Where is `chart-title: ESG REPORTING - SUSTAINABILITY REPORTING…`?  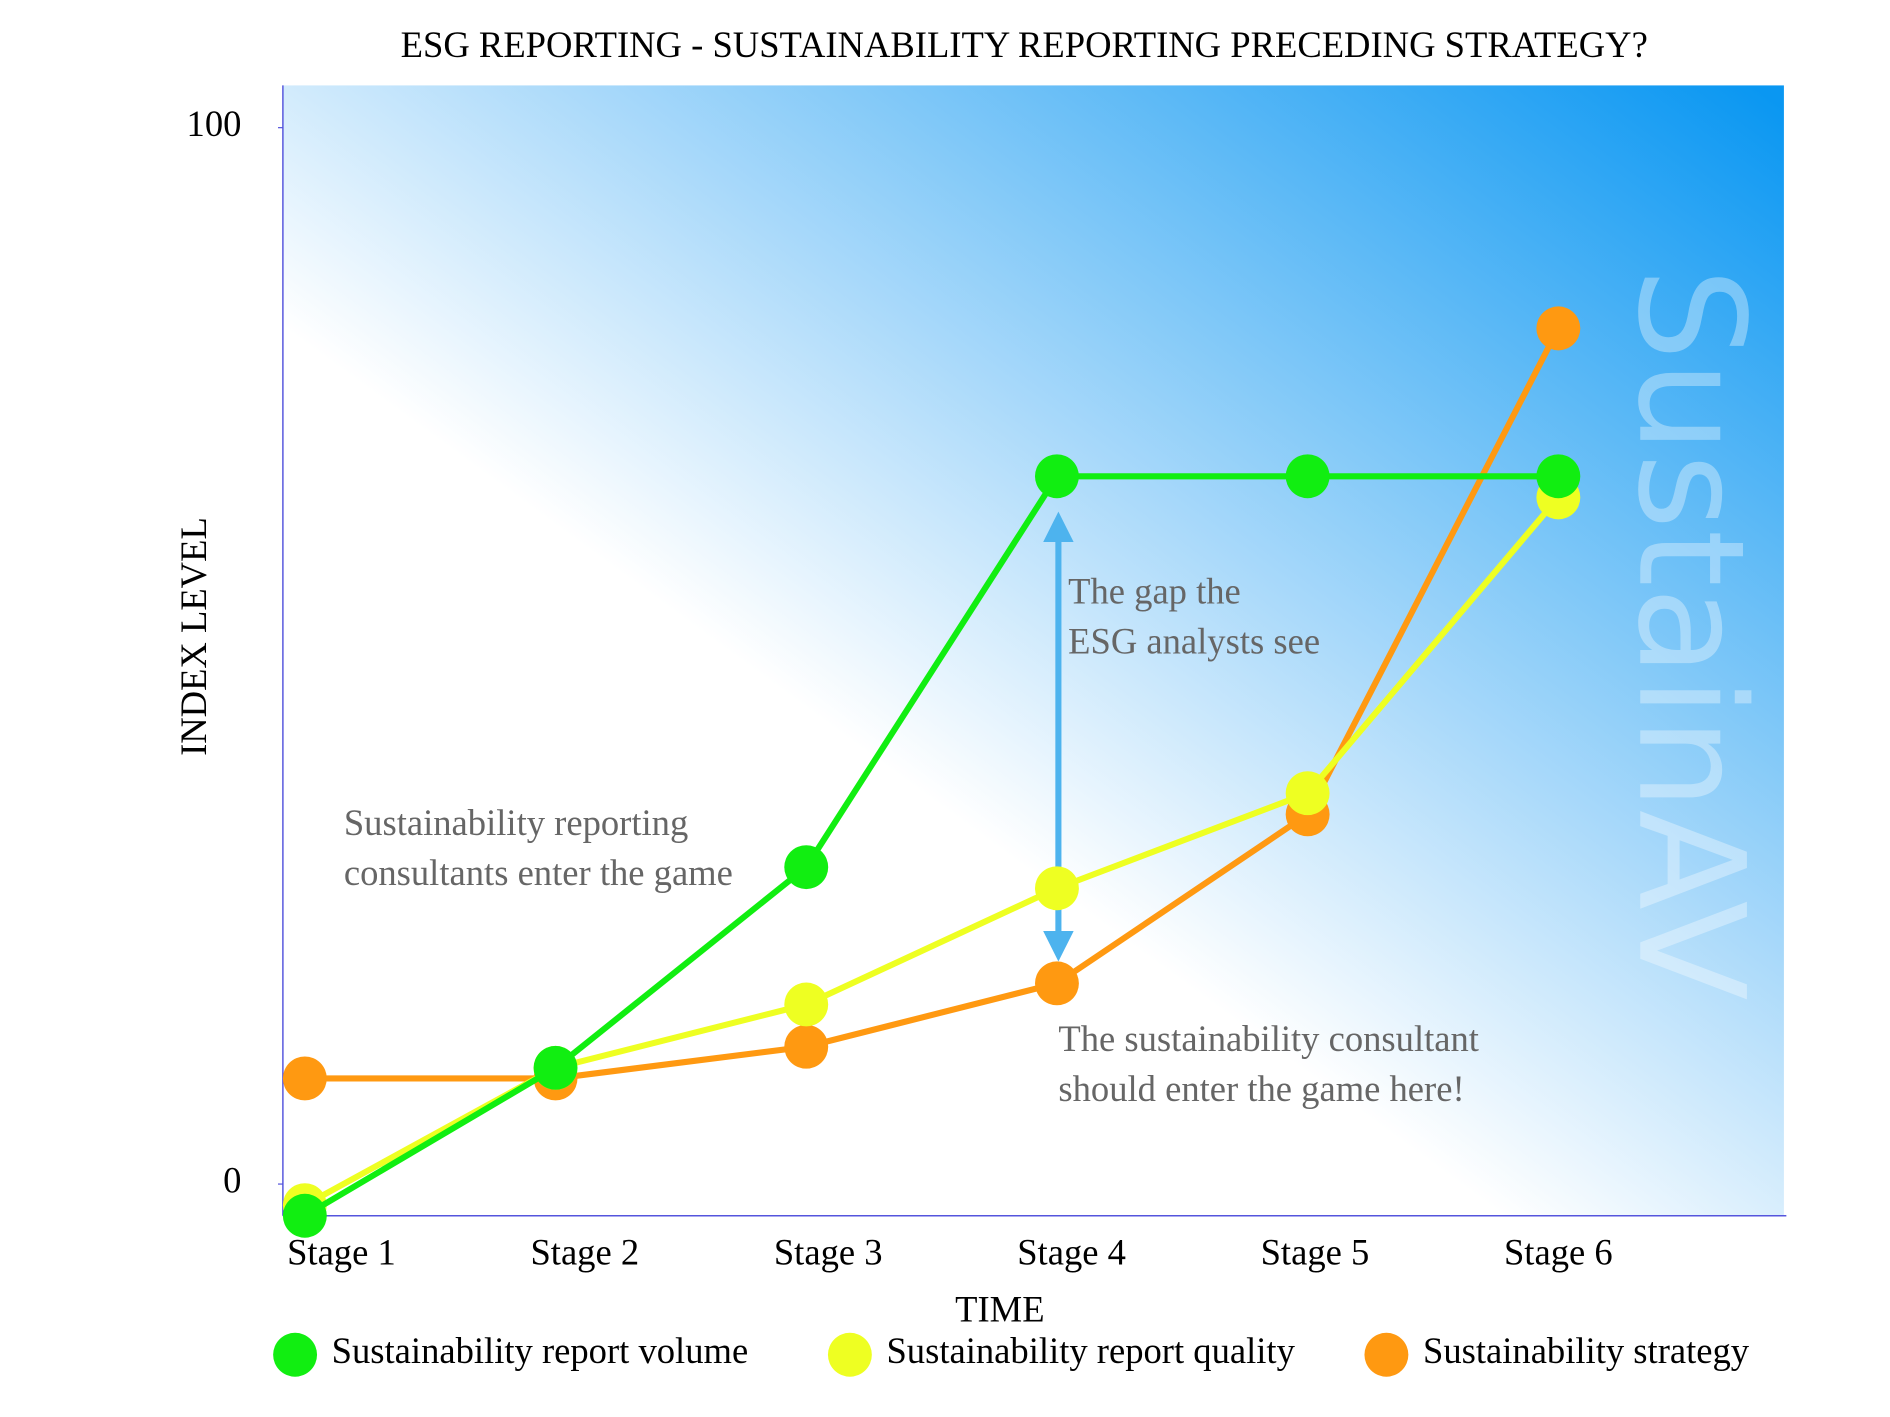 chart-title: ESG REPORTING - SUSTAINABILITY REPORTING… is located at coordinates (1024, 44).